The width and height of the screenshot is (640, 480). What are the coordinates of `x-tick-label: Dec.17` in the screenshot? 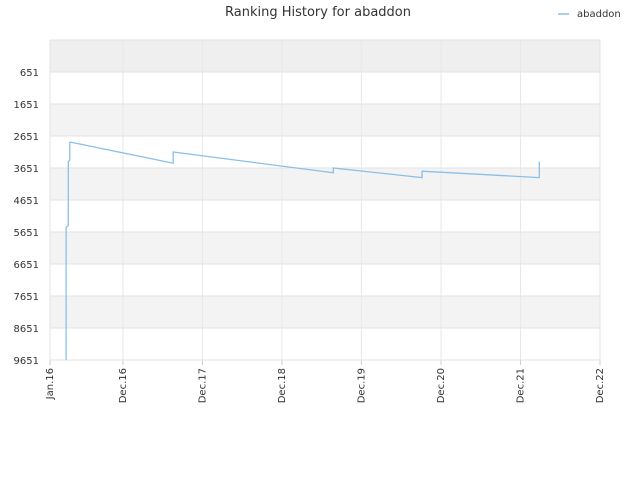 It's located at (202, 385).